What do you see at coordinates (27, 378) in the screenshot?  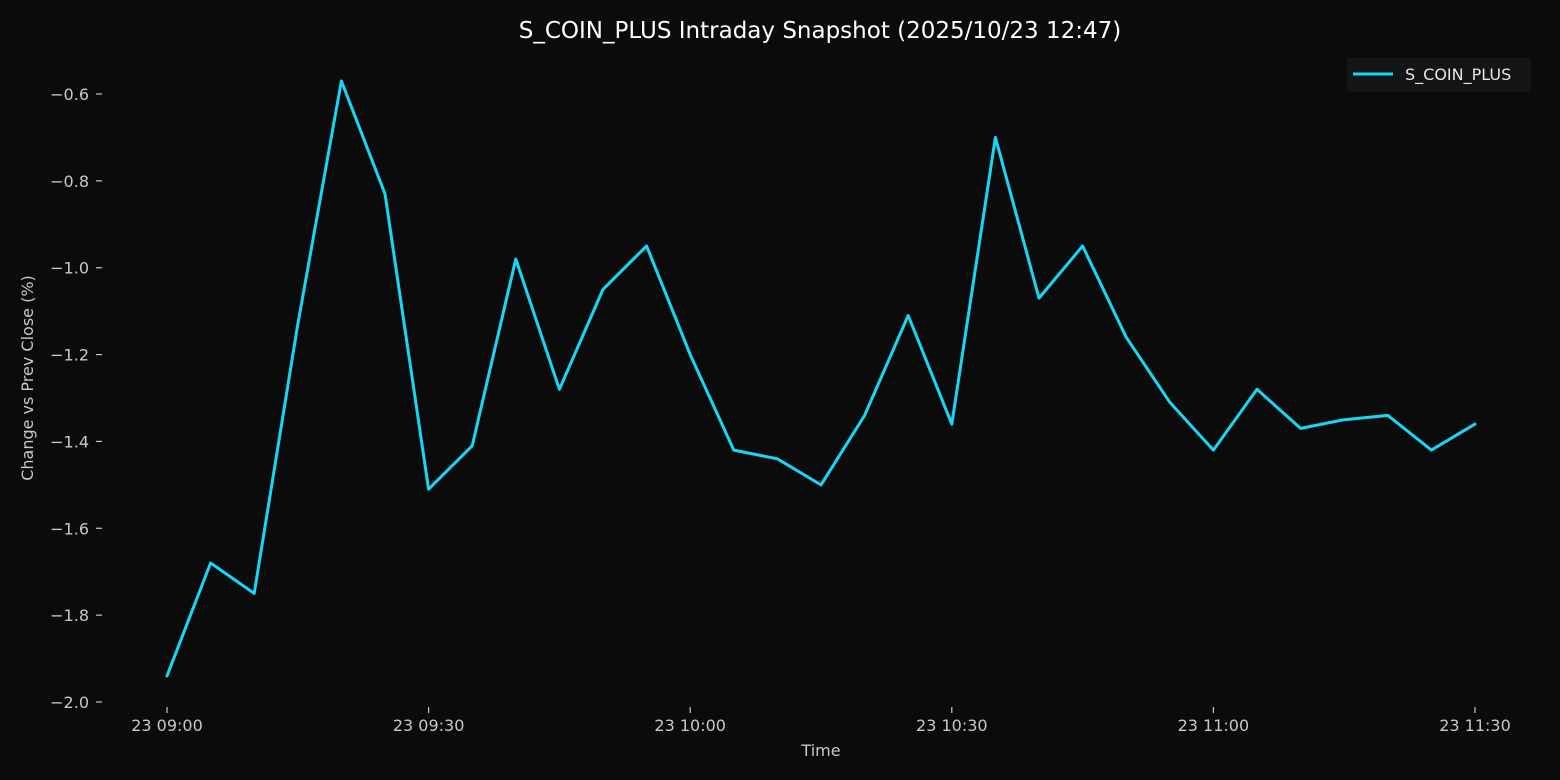 I see `y-axis-label: Change vs Prev Close (%)` at bounding box center [27, 378].